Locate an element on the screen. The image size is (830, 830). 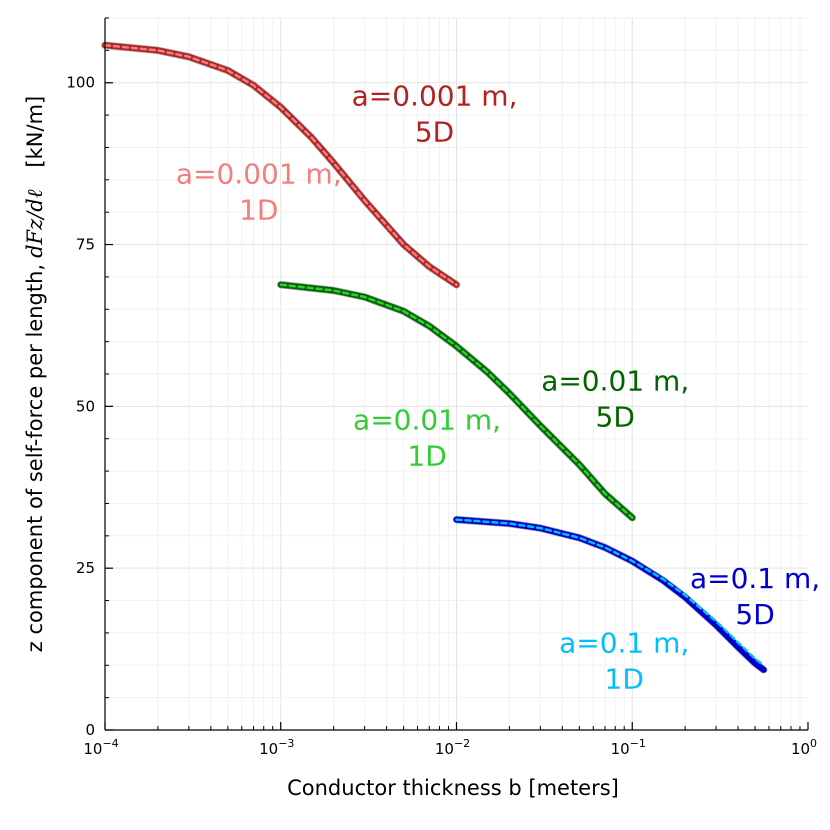
x-tick-label: 10⁰ is located at coordinates (804, 747).